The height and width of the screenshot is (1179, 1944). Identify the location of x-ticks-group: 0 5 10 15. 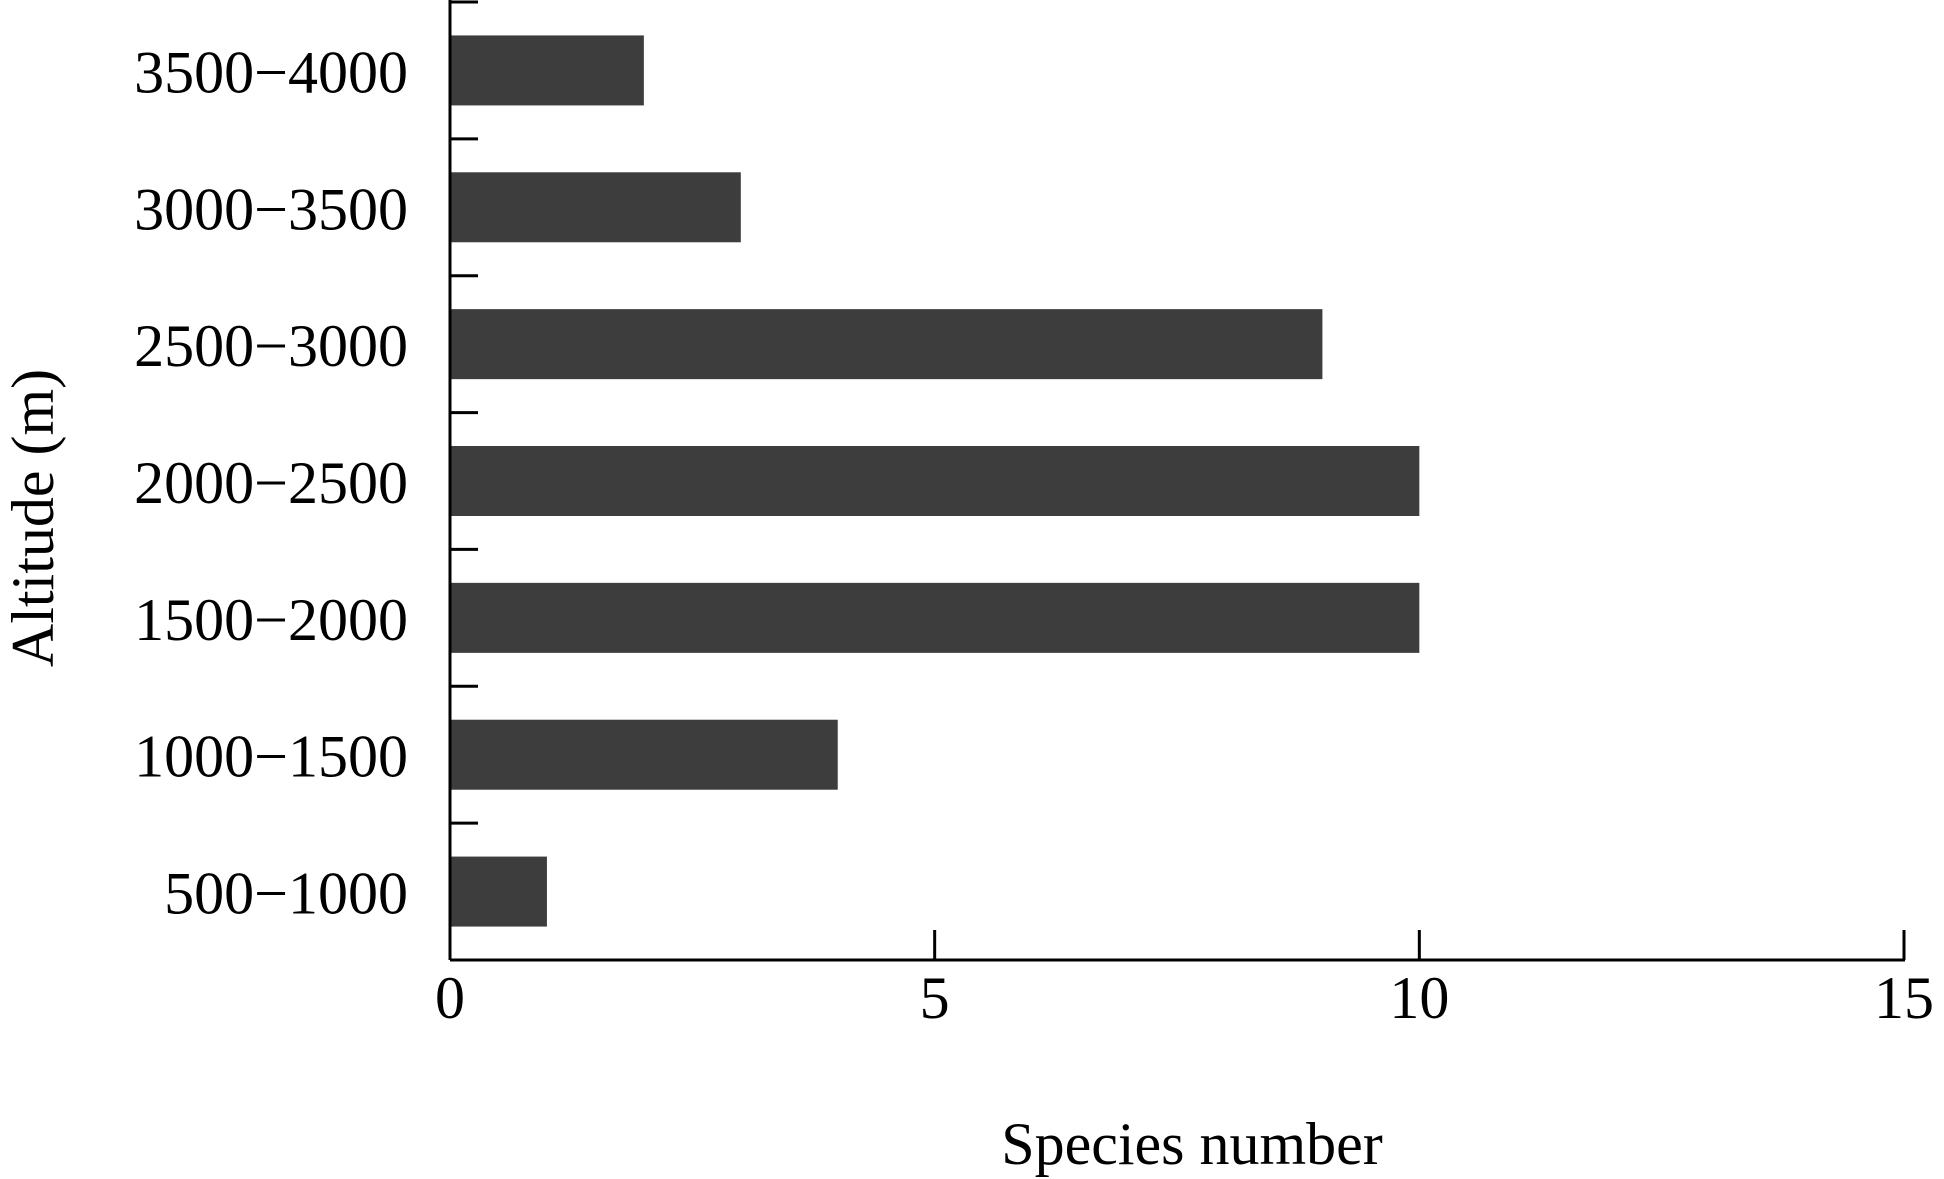
(1184, 980).